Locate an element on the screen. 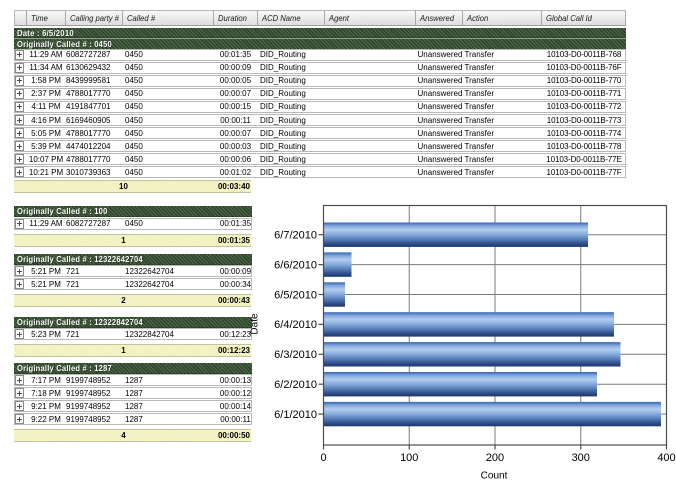 This screenshot has width=676, height=485. svg-text: 6/6/2010 is located at coordinates (295, 265).